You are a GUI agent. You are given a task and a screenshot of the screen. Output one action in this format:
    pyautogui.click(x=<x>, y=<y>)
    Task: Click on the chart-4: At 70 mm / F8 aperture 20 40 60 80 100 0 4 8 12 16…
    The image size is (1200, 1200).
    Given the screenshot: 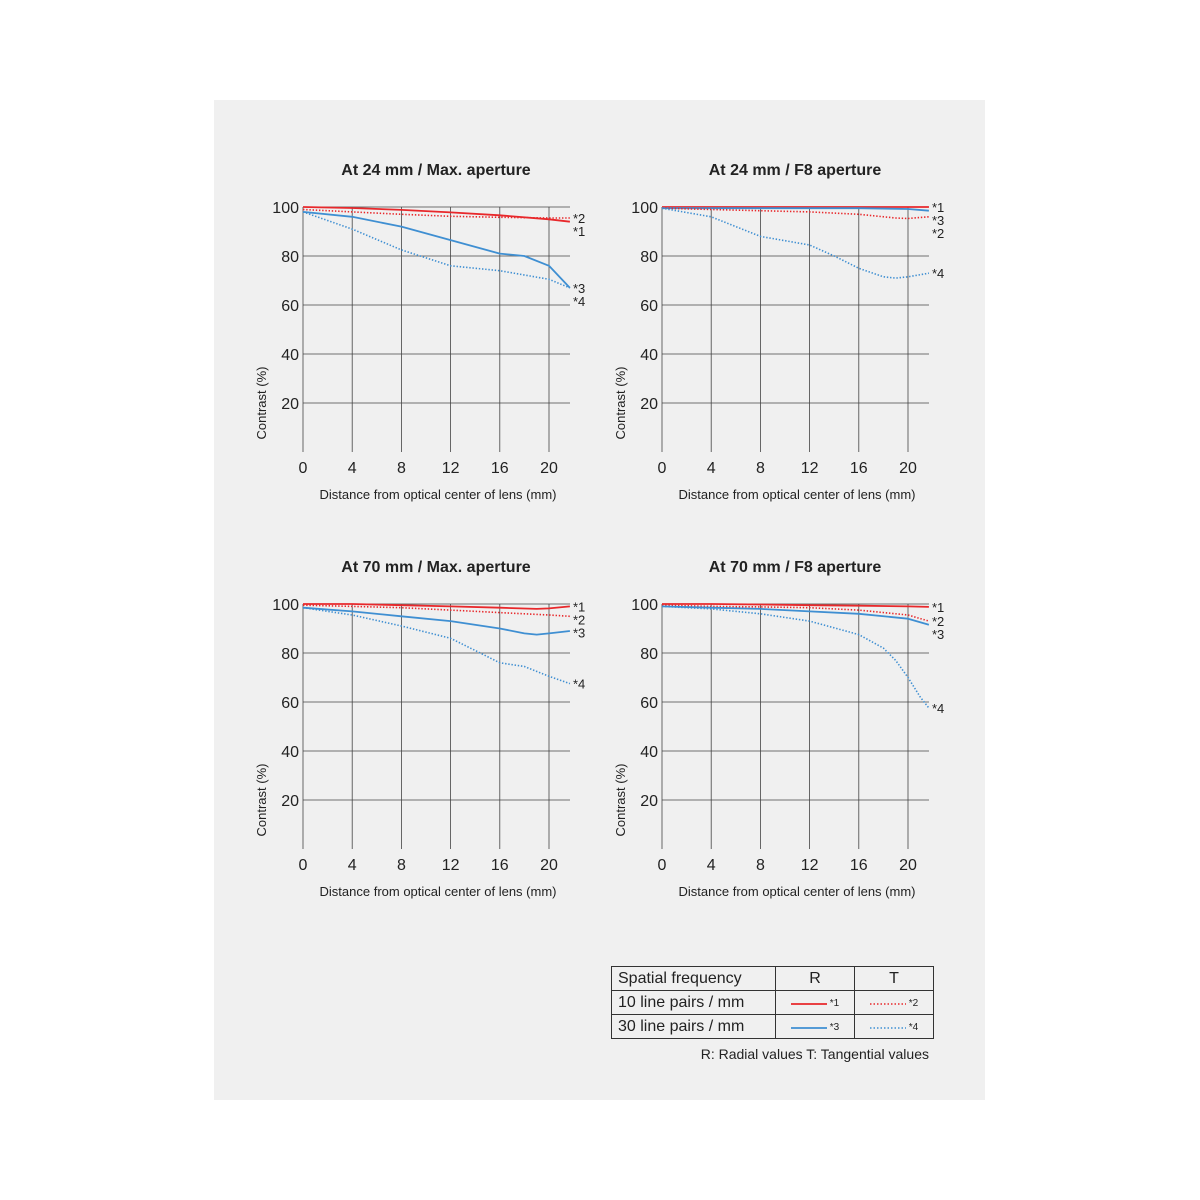 What is the action you would take?
    pyautogui.click(x=778, y=729)
    